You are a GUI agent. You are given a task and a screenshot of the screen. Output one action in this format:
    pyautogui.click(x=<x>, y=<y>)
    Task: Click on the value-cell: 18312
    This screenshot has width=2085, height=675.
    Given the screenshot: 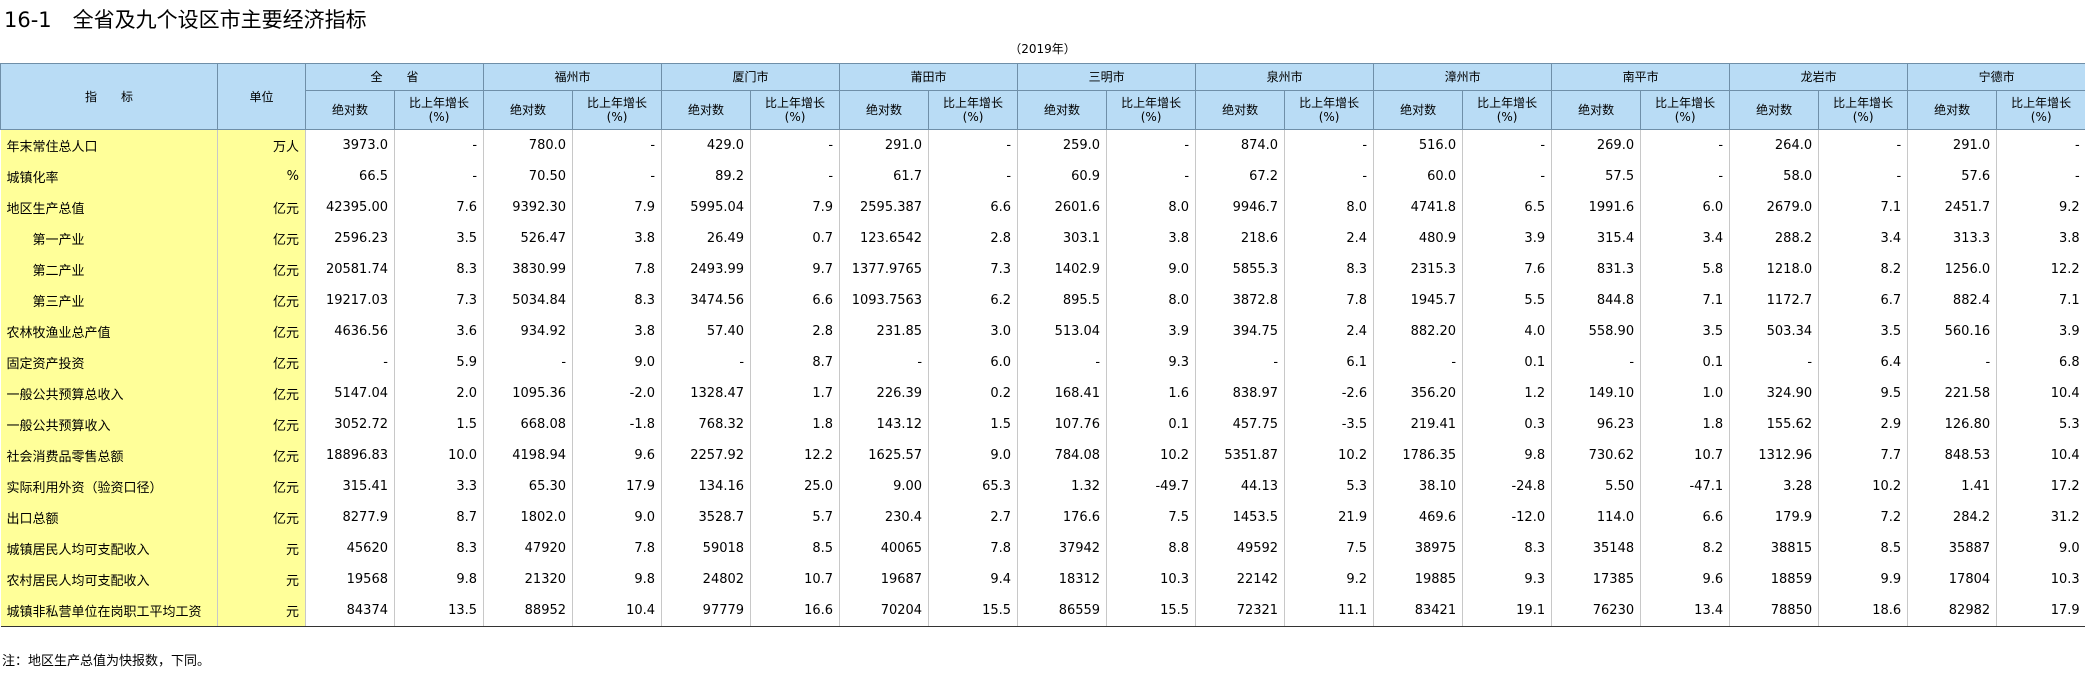 What is the action you would take?
    pyautogui.click(x=1062, y=579)
    